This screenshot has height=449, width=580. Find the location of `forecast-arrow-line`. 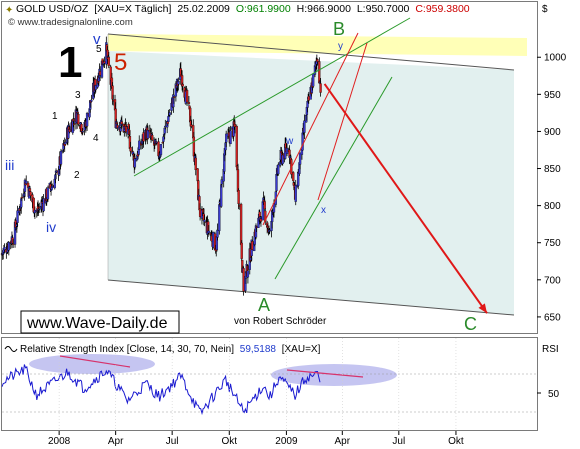

forecast-arrow-line is located at coordinates (405, 198).